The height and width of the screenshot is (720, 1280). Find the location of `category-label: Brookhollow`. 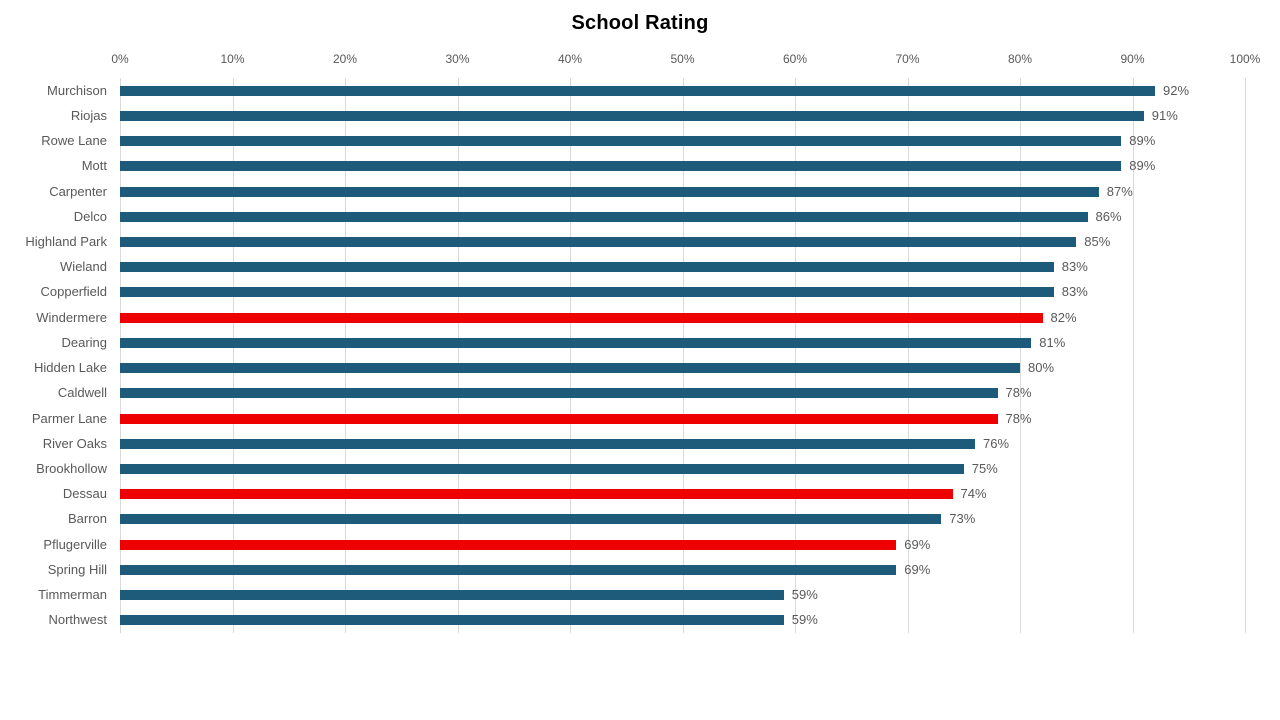

category-label: Brookhollow is located at coordinates (71, 469).